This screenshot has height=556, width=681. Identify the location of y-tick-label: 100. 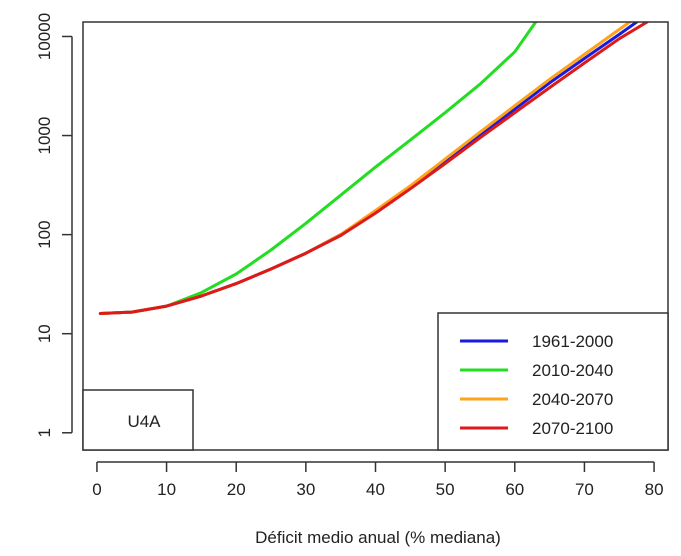
(44, 234).